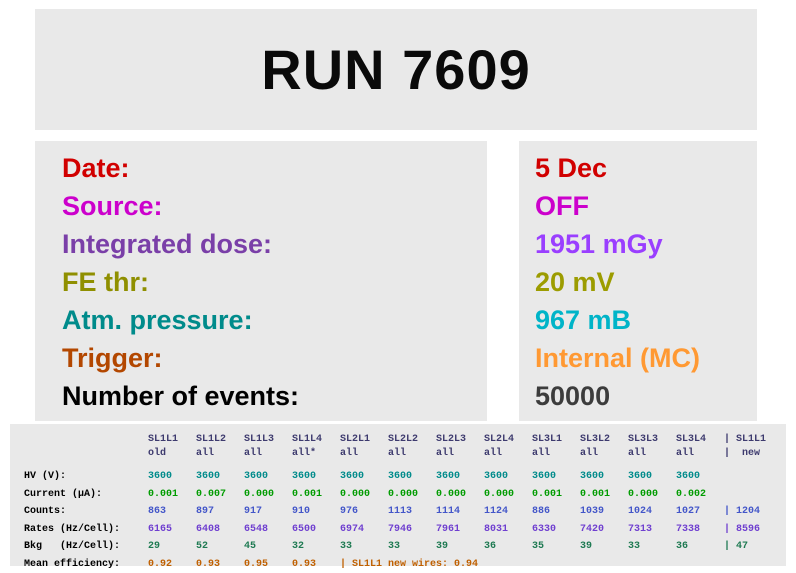 This screenshot has height=573, width=796. What do you see at coordinates (646, 206) in the screenshot?
I see `info-value-source: OFF` at bounding box center [646, 206].